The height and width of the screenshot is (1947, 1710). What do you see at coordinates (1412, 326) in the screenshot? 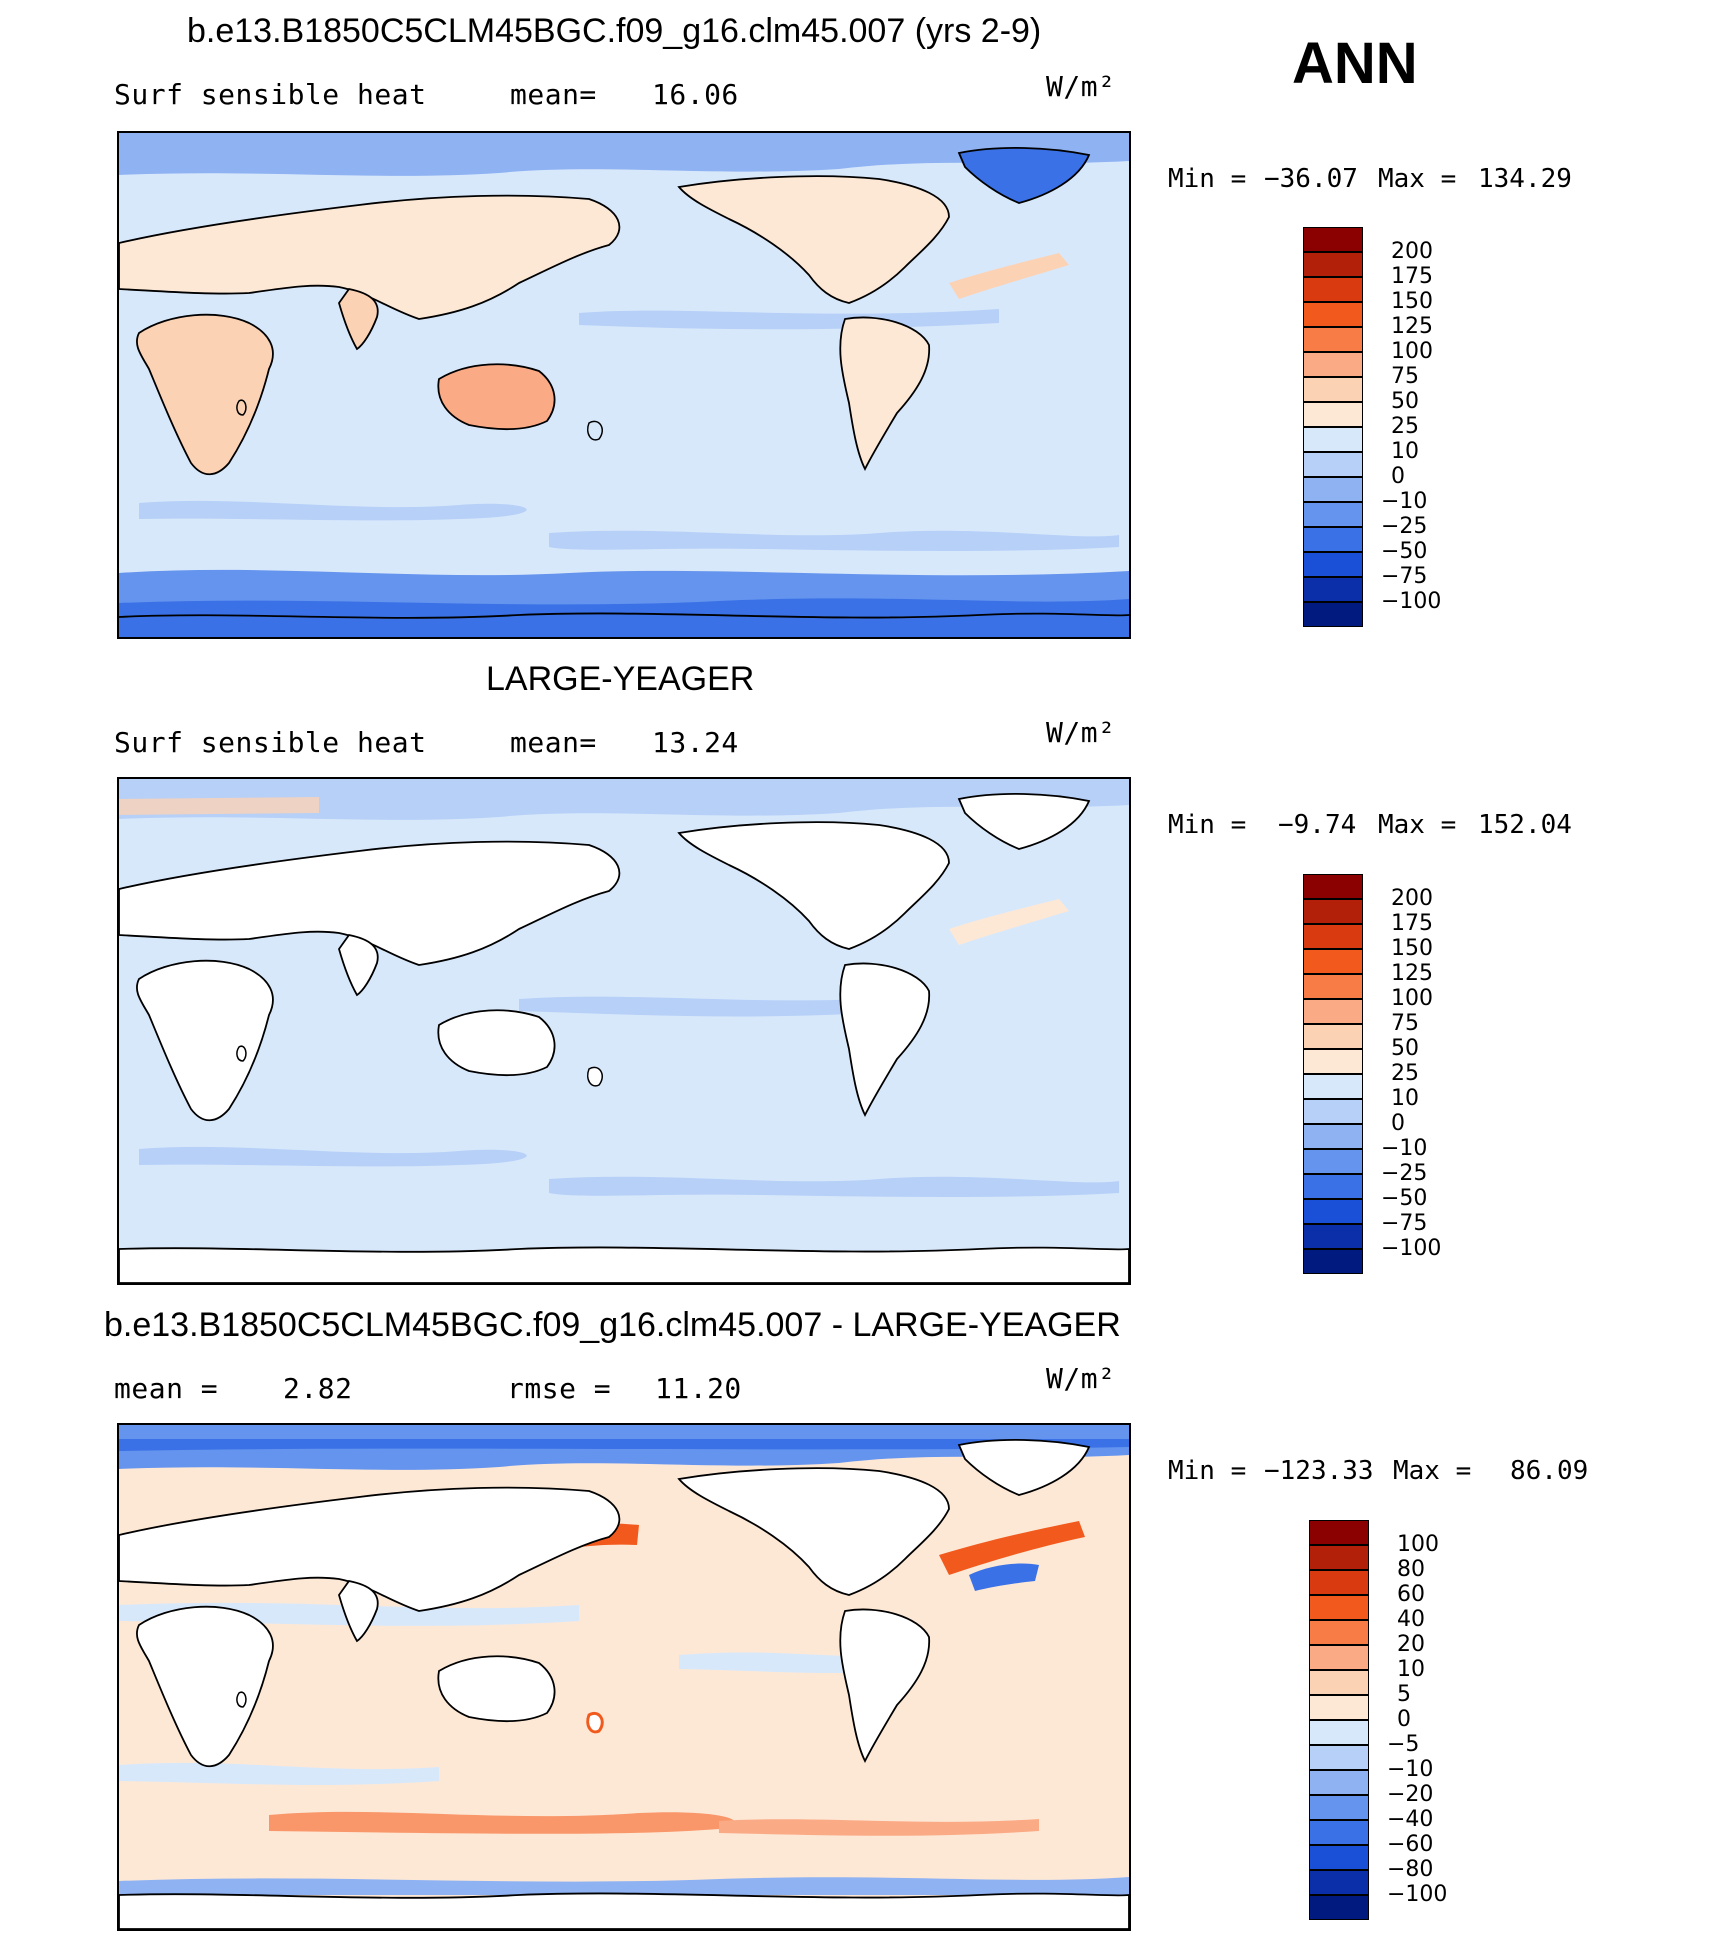
I see `colorbar-tick-label: 125` at bounding box center [1412, 326].